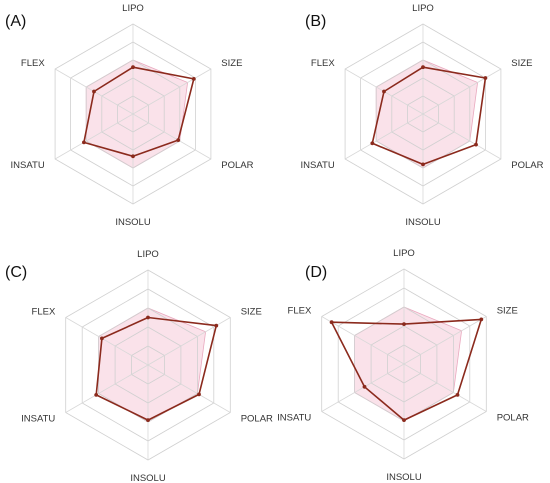 The image size is (550, 483). I want to click on data-point-a-flex, so click(94, 91).